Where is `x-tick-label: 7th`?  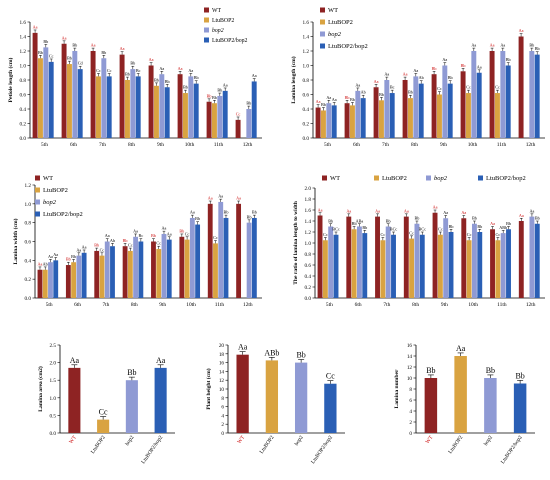 x-tick-label: 7th is located at coordinates (386, 305).